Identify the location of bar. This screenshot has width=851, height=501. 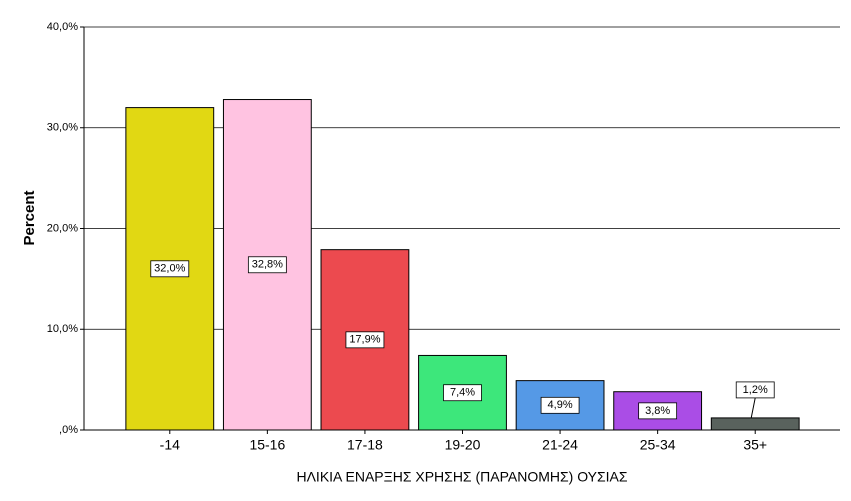
(755, 424).